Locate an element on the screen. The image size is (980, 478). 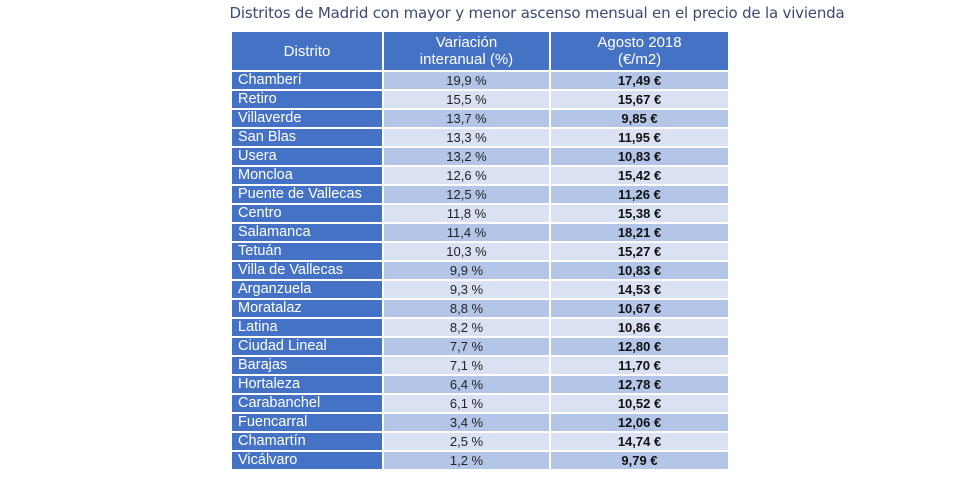
table-row: Chamartín 2,5 % 14,74 € is located at coordinates (481, 441).